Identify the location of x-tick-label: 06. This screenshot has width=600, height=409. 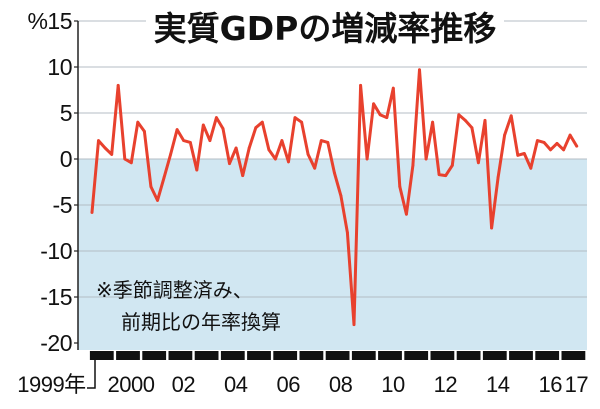
(288, 384).